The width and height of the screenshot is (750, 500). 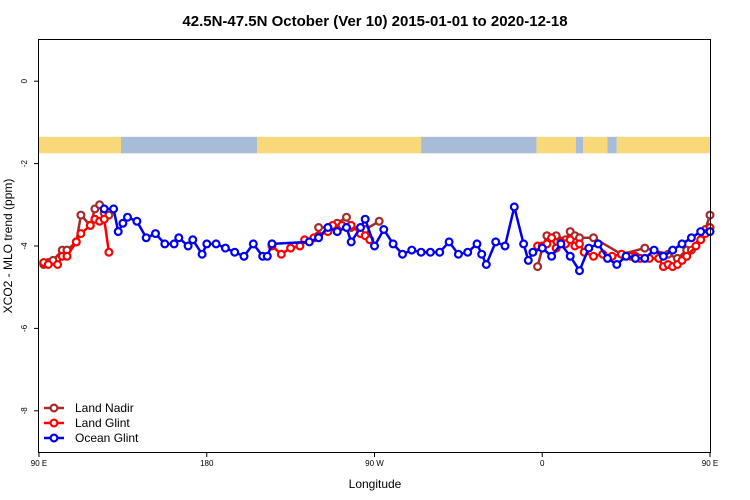 What do you see at coordinates (24, 328) in the screenshot?
I see `y-tick-label: -6` at bounding box center [24, 328].